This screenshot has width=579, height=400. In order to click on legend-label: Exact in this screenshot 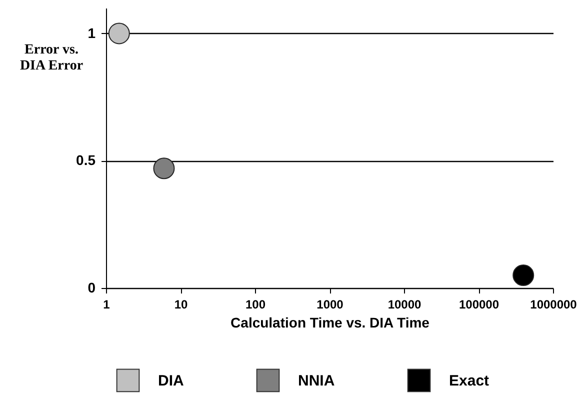, I will do `click(469, 381)`.